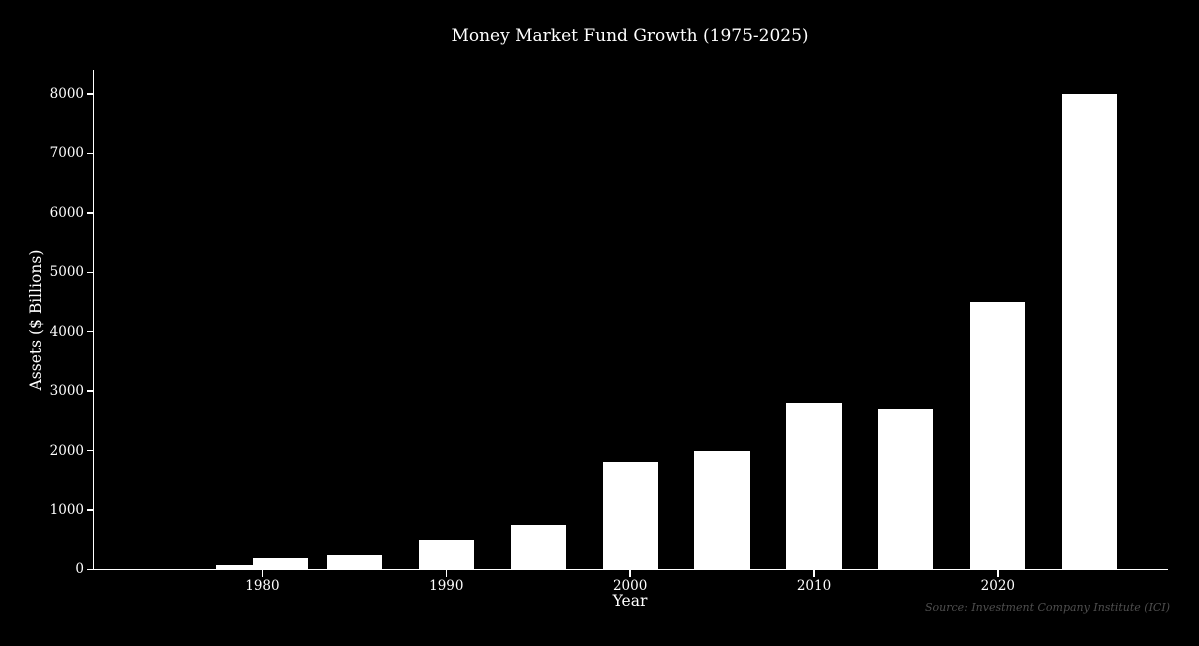 The image size is (1199, 646). Describe the element at coordinates (630, 601) in the screenshot. I see `x-axis-label: Year` at that location.